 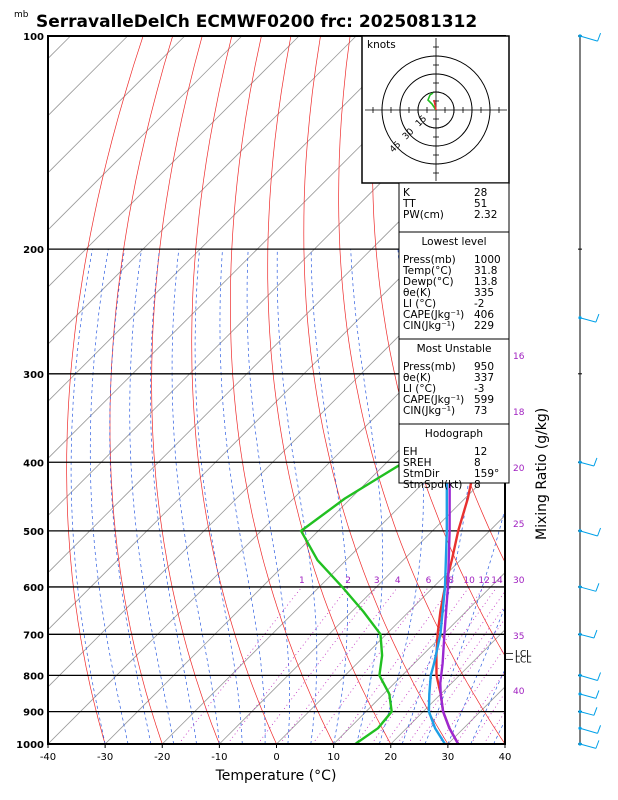 I want to click on mixing-ratio-tick-label: 8, so click(x=451, y=581).